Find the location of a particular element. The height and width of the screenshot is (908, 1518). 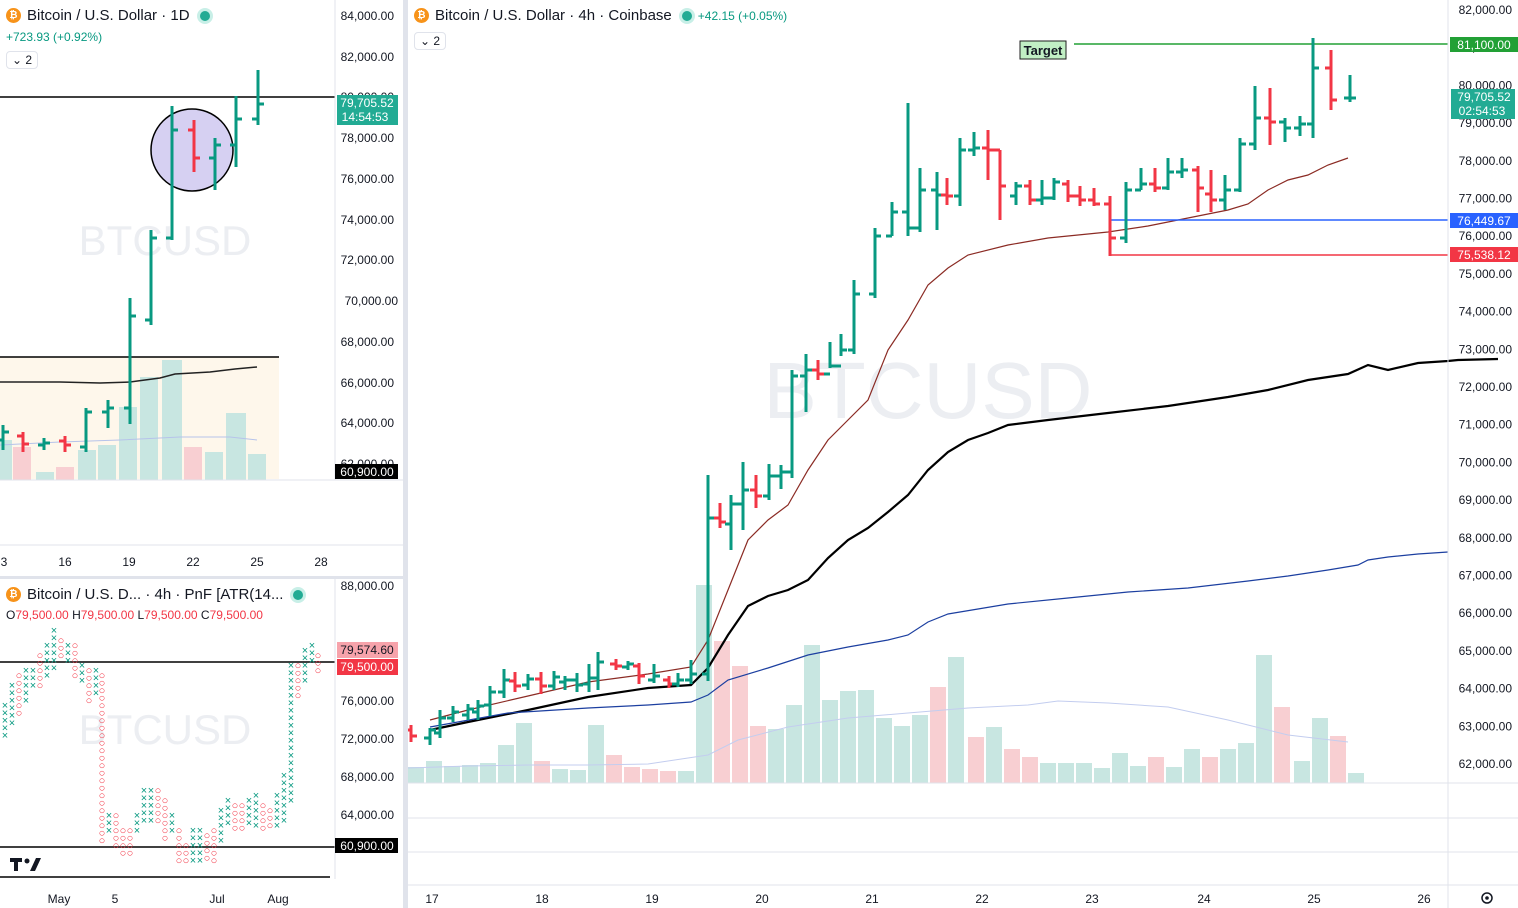

pane-divider-vertical is located at coordinates (405, 454).